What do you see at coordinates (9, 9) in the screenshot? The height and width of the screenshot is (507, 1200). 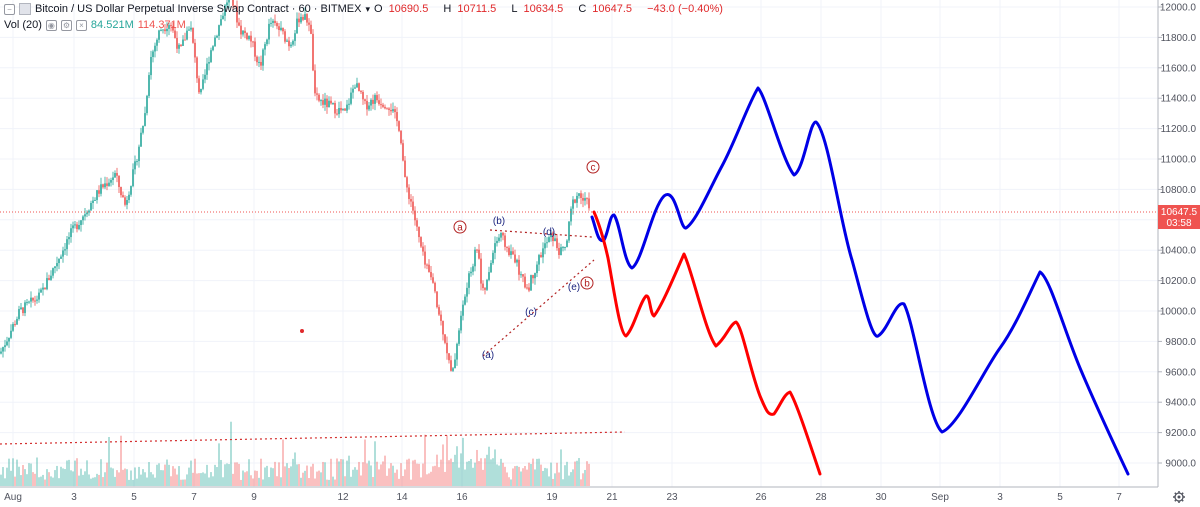 I see `collapse-icon: −` at bounding box center [9, 9].